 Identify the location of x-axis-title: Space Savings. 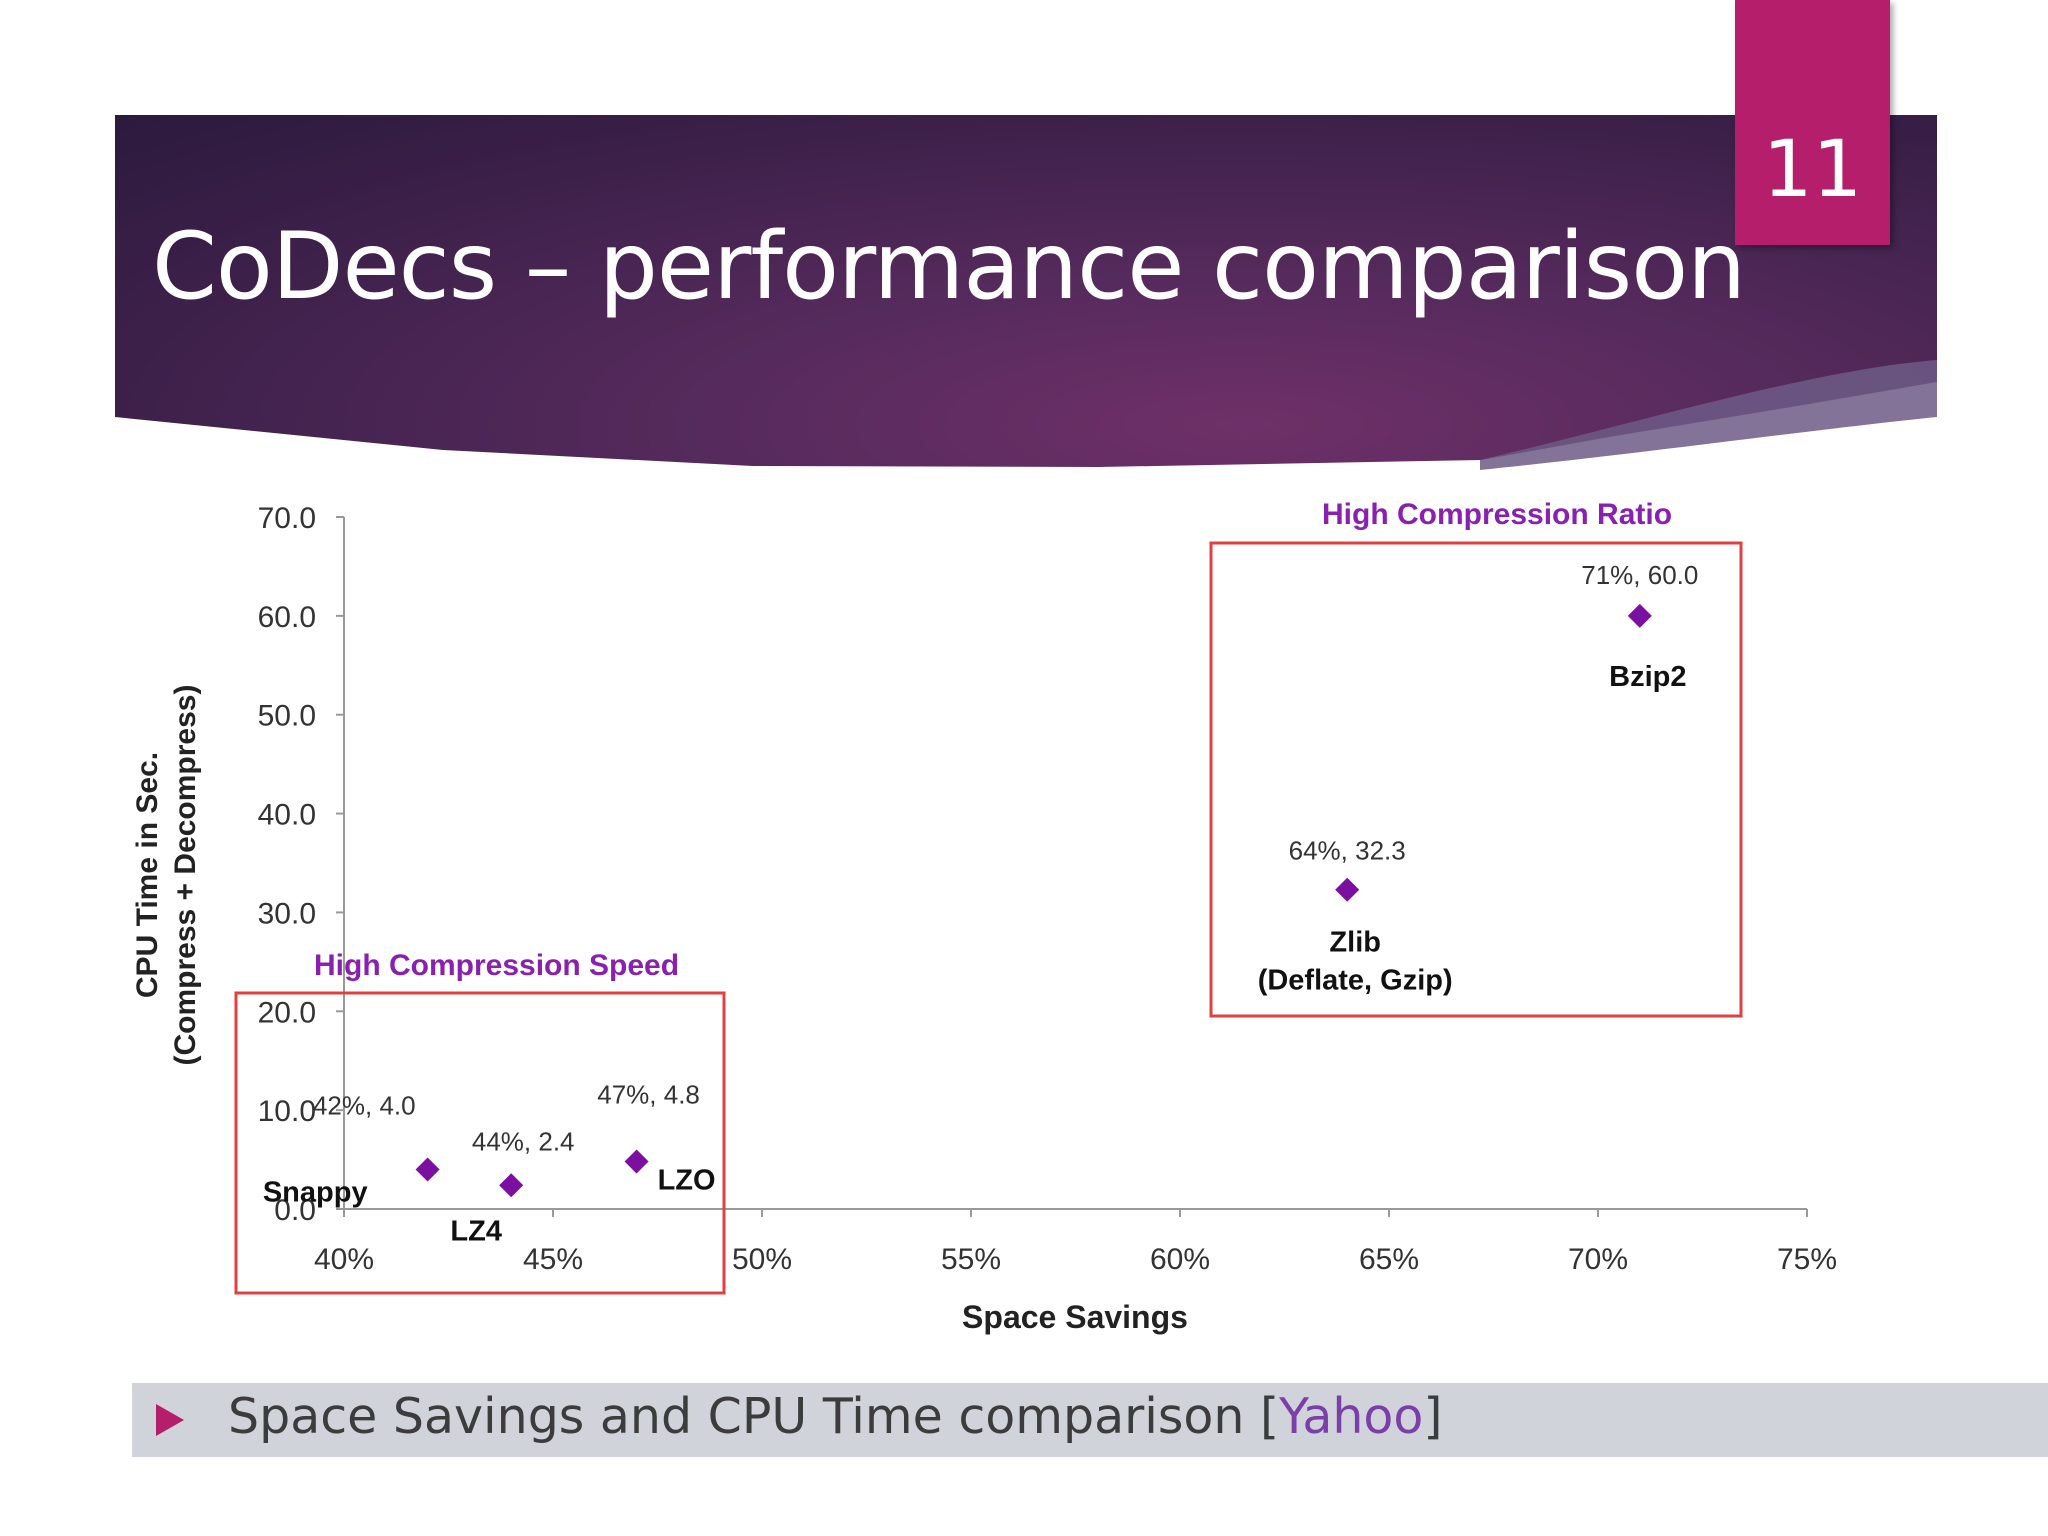
(1075, 1317).